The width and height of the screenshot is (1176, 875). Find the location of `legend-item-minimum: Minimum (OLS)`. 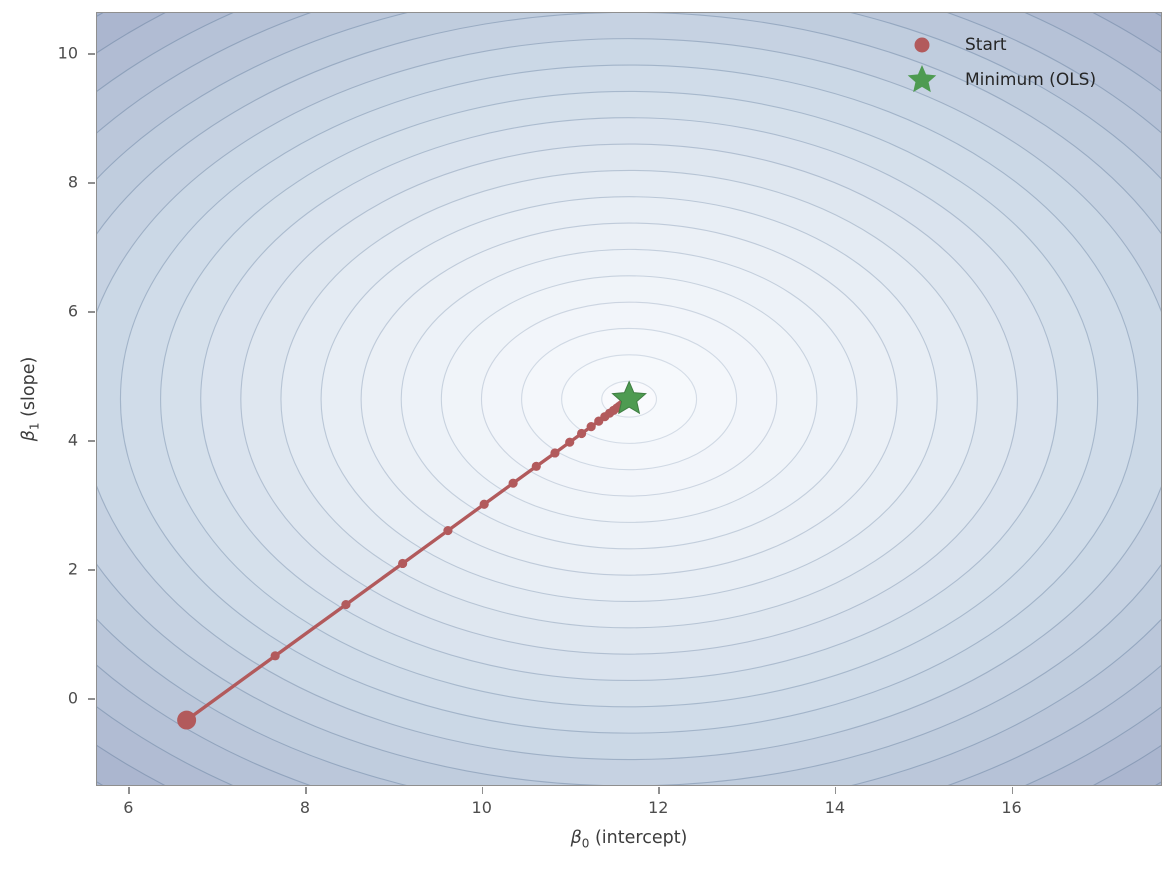

legend-item-minimum: Minimum (OLS) is located at coordinates (1000, 80).